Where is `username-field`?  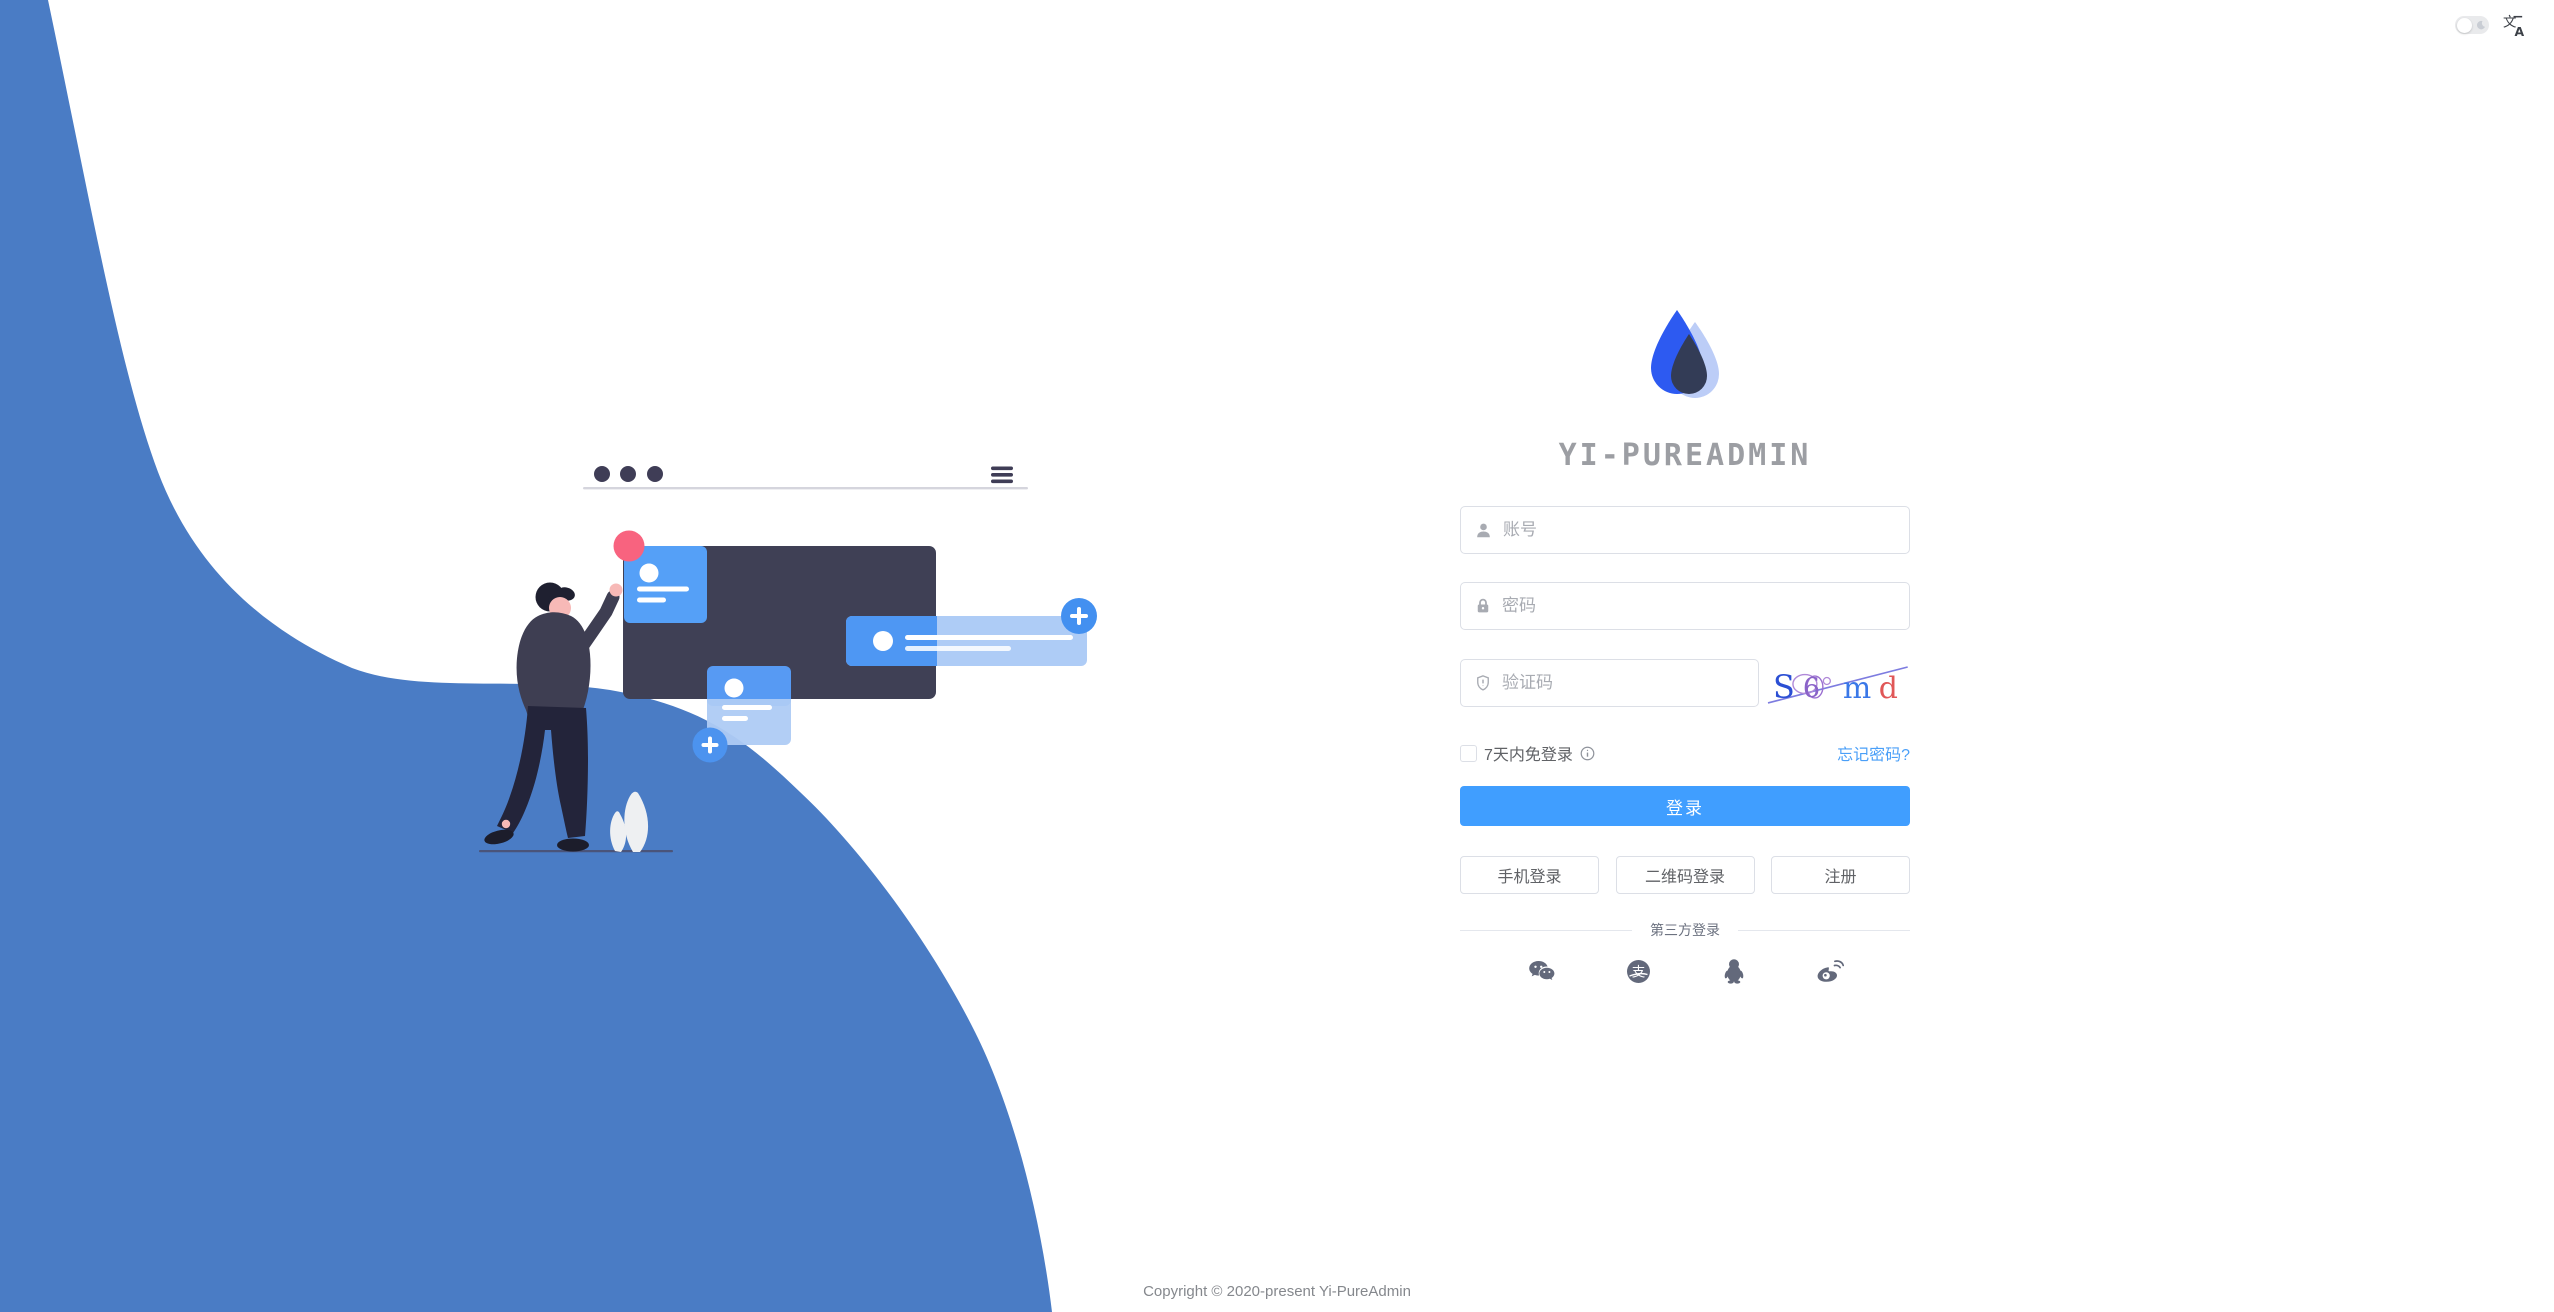 username-field is located at coordinates (1685, 530).